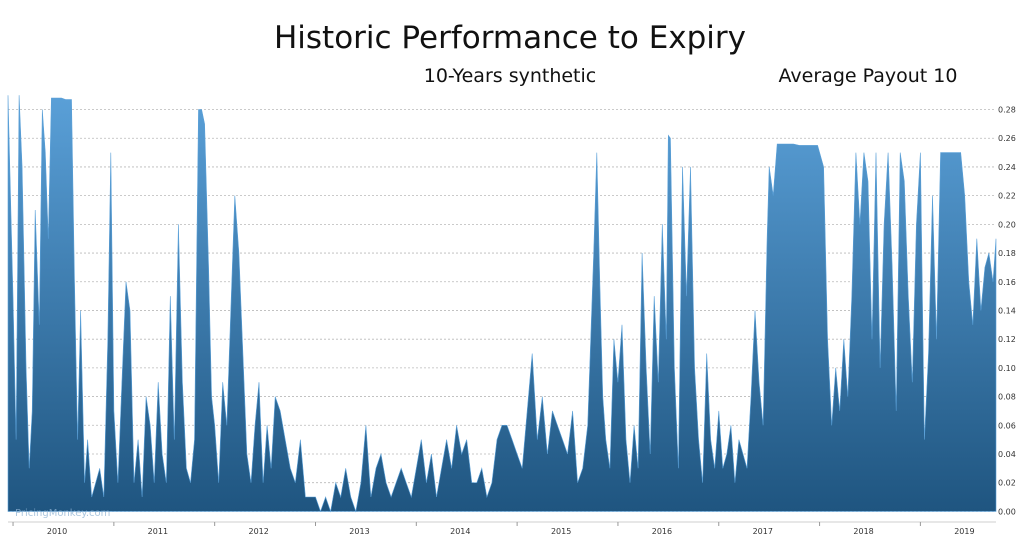 The image size is (1024, 541). I want to click on x-tick-label: 2019, so click(964, 531).